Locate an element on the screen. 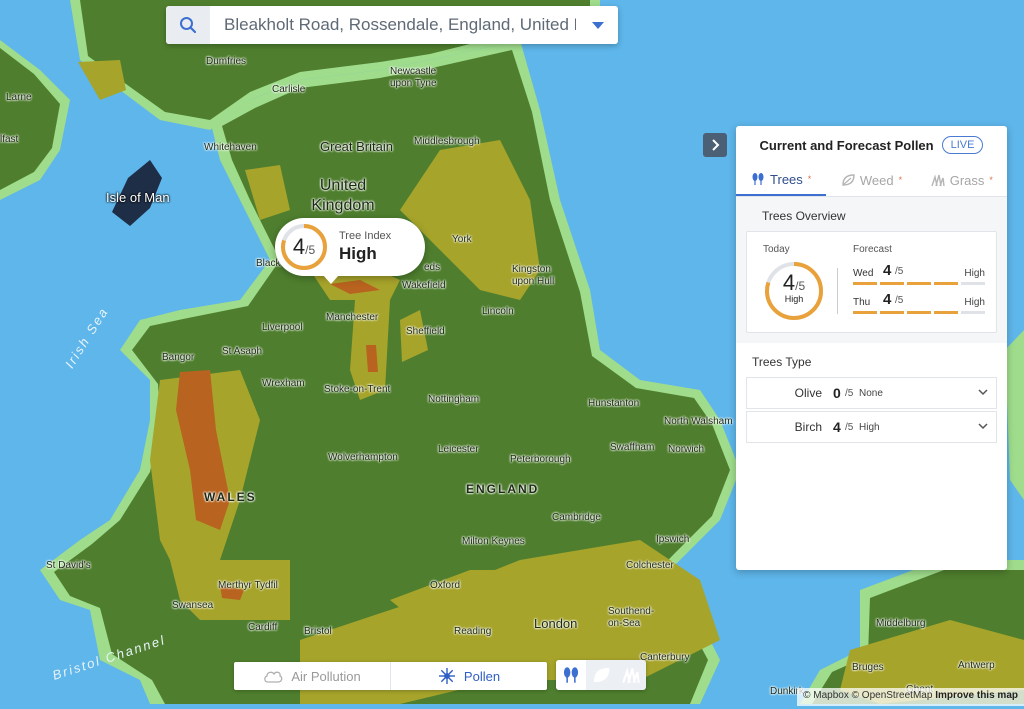  today-score-denominator: /5 is located at coordinates (800, 286).